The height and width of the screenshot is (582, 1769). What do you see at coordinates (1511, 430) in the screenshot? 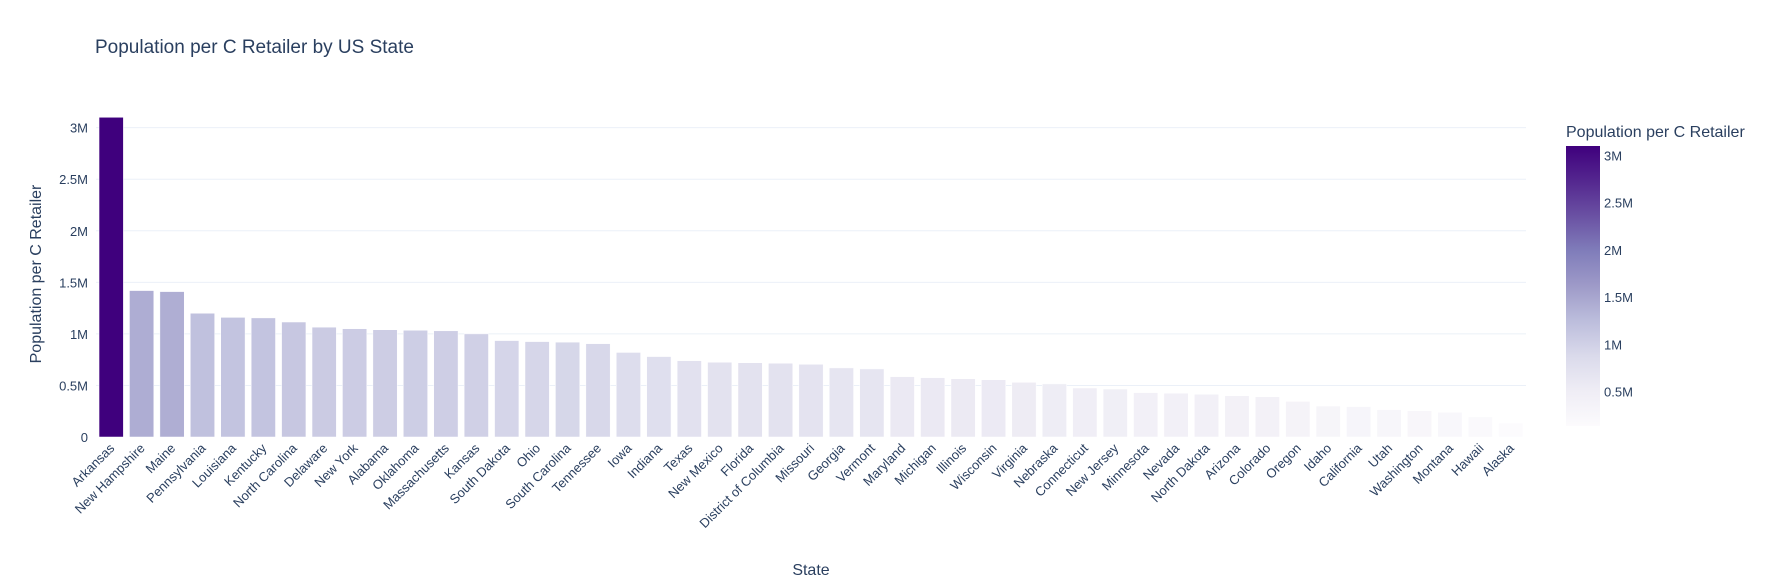
I see `bar-alaska` at bounding box center [1511, 430].